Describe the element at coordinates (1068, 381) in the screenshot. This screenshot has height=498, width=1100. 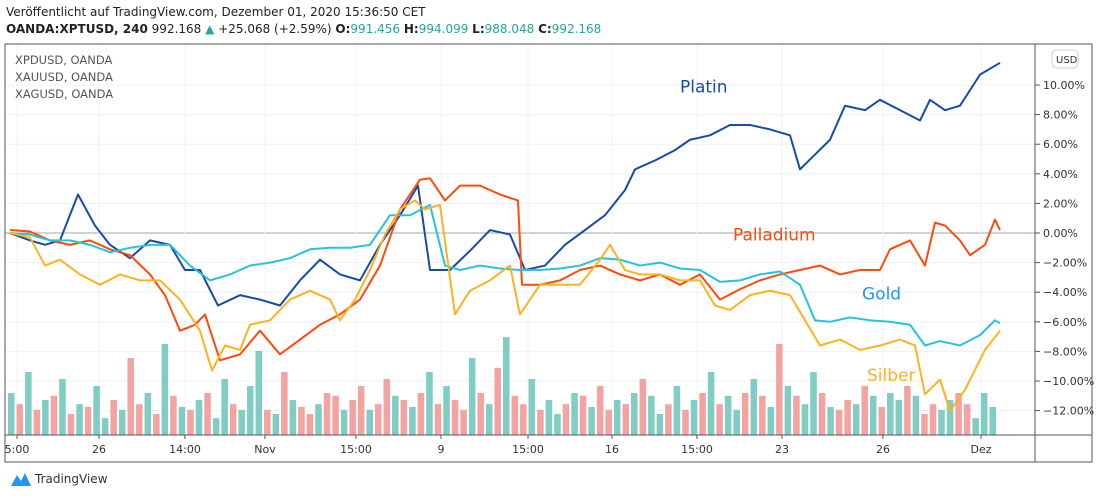
I see `y-tick-label: −10.00%` at that location.